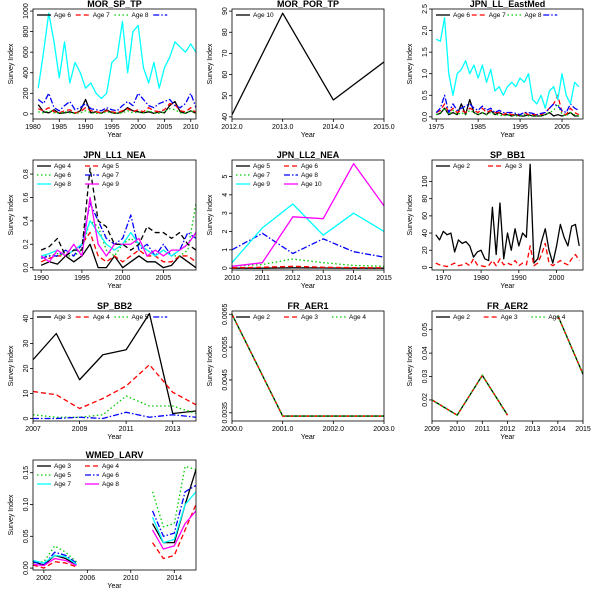 Image resolution: width=600 pixels, height=600 pixels. I want to click on x-tick-label: 2006, so click(88, 578).